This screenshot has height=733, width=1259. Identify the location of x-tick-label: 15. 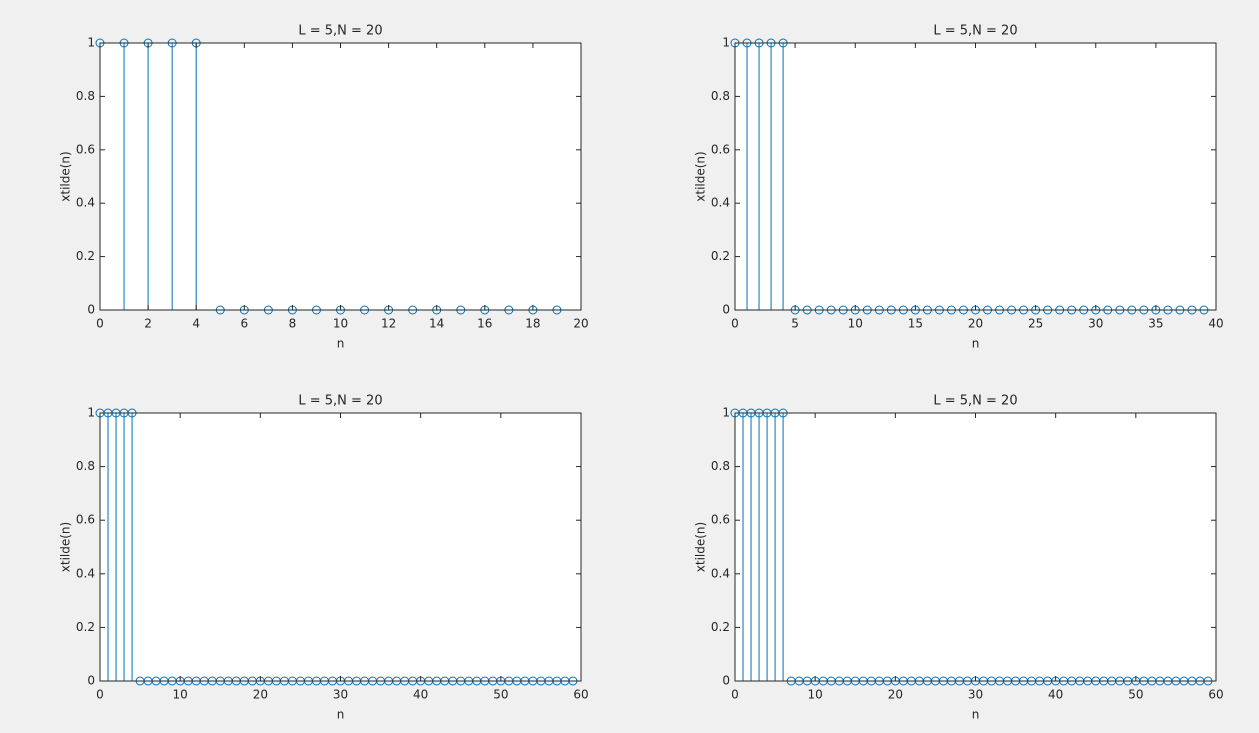
(915, 324).